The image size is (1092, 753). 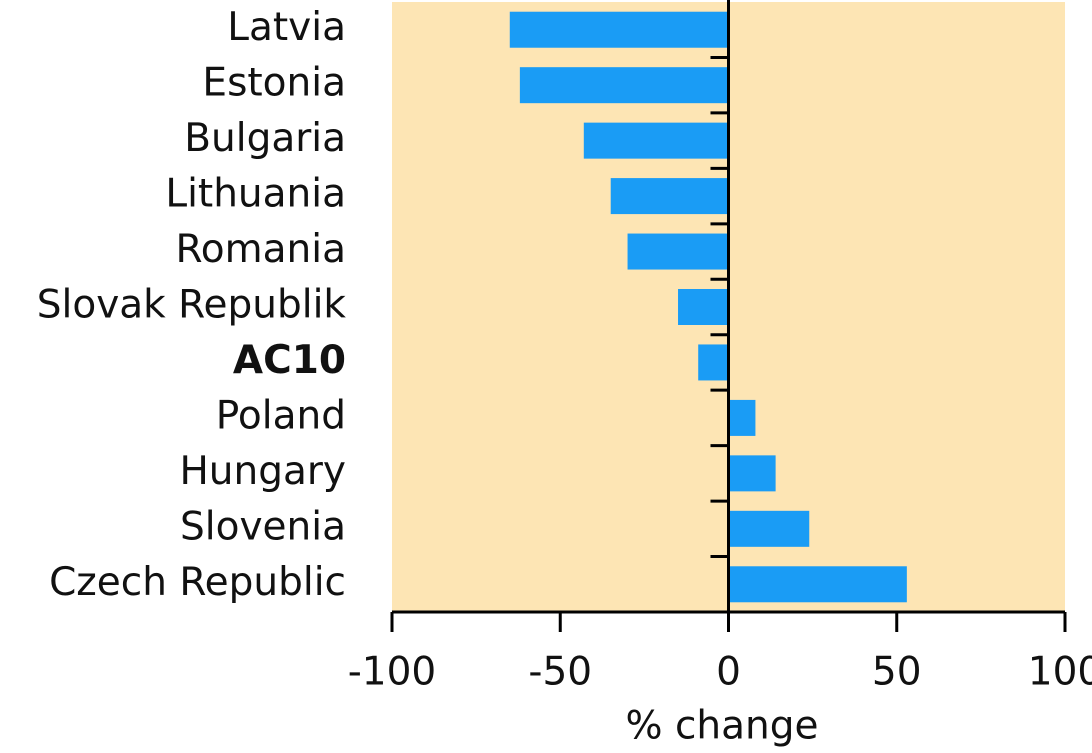 I want to click on y-tick-label: Romania, so click(x=260, y=249).